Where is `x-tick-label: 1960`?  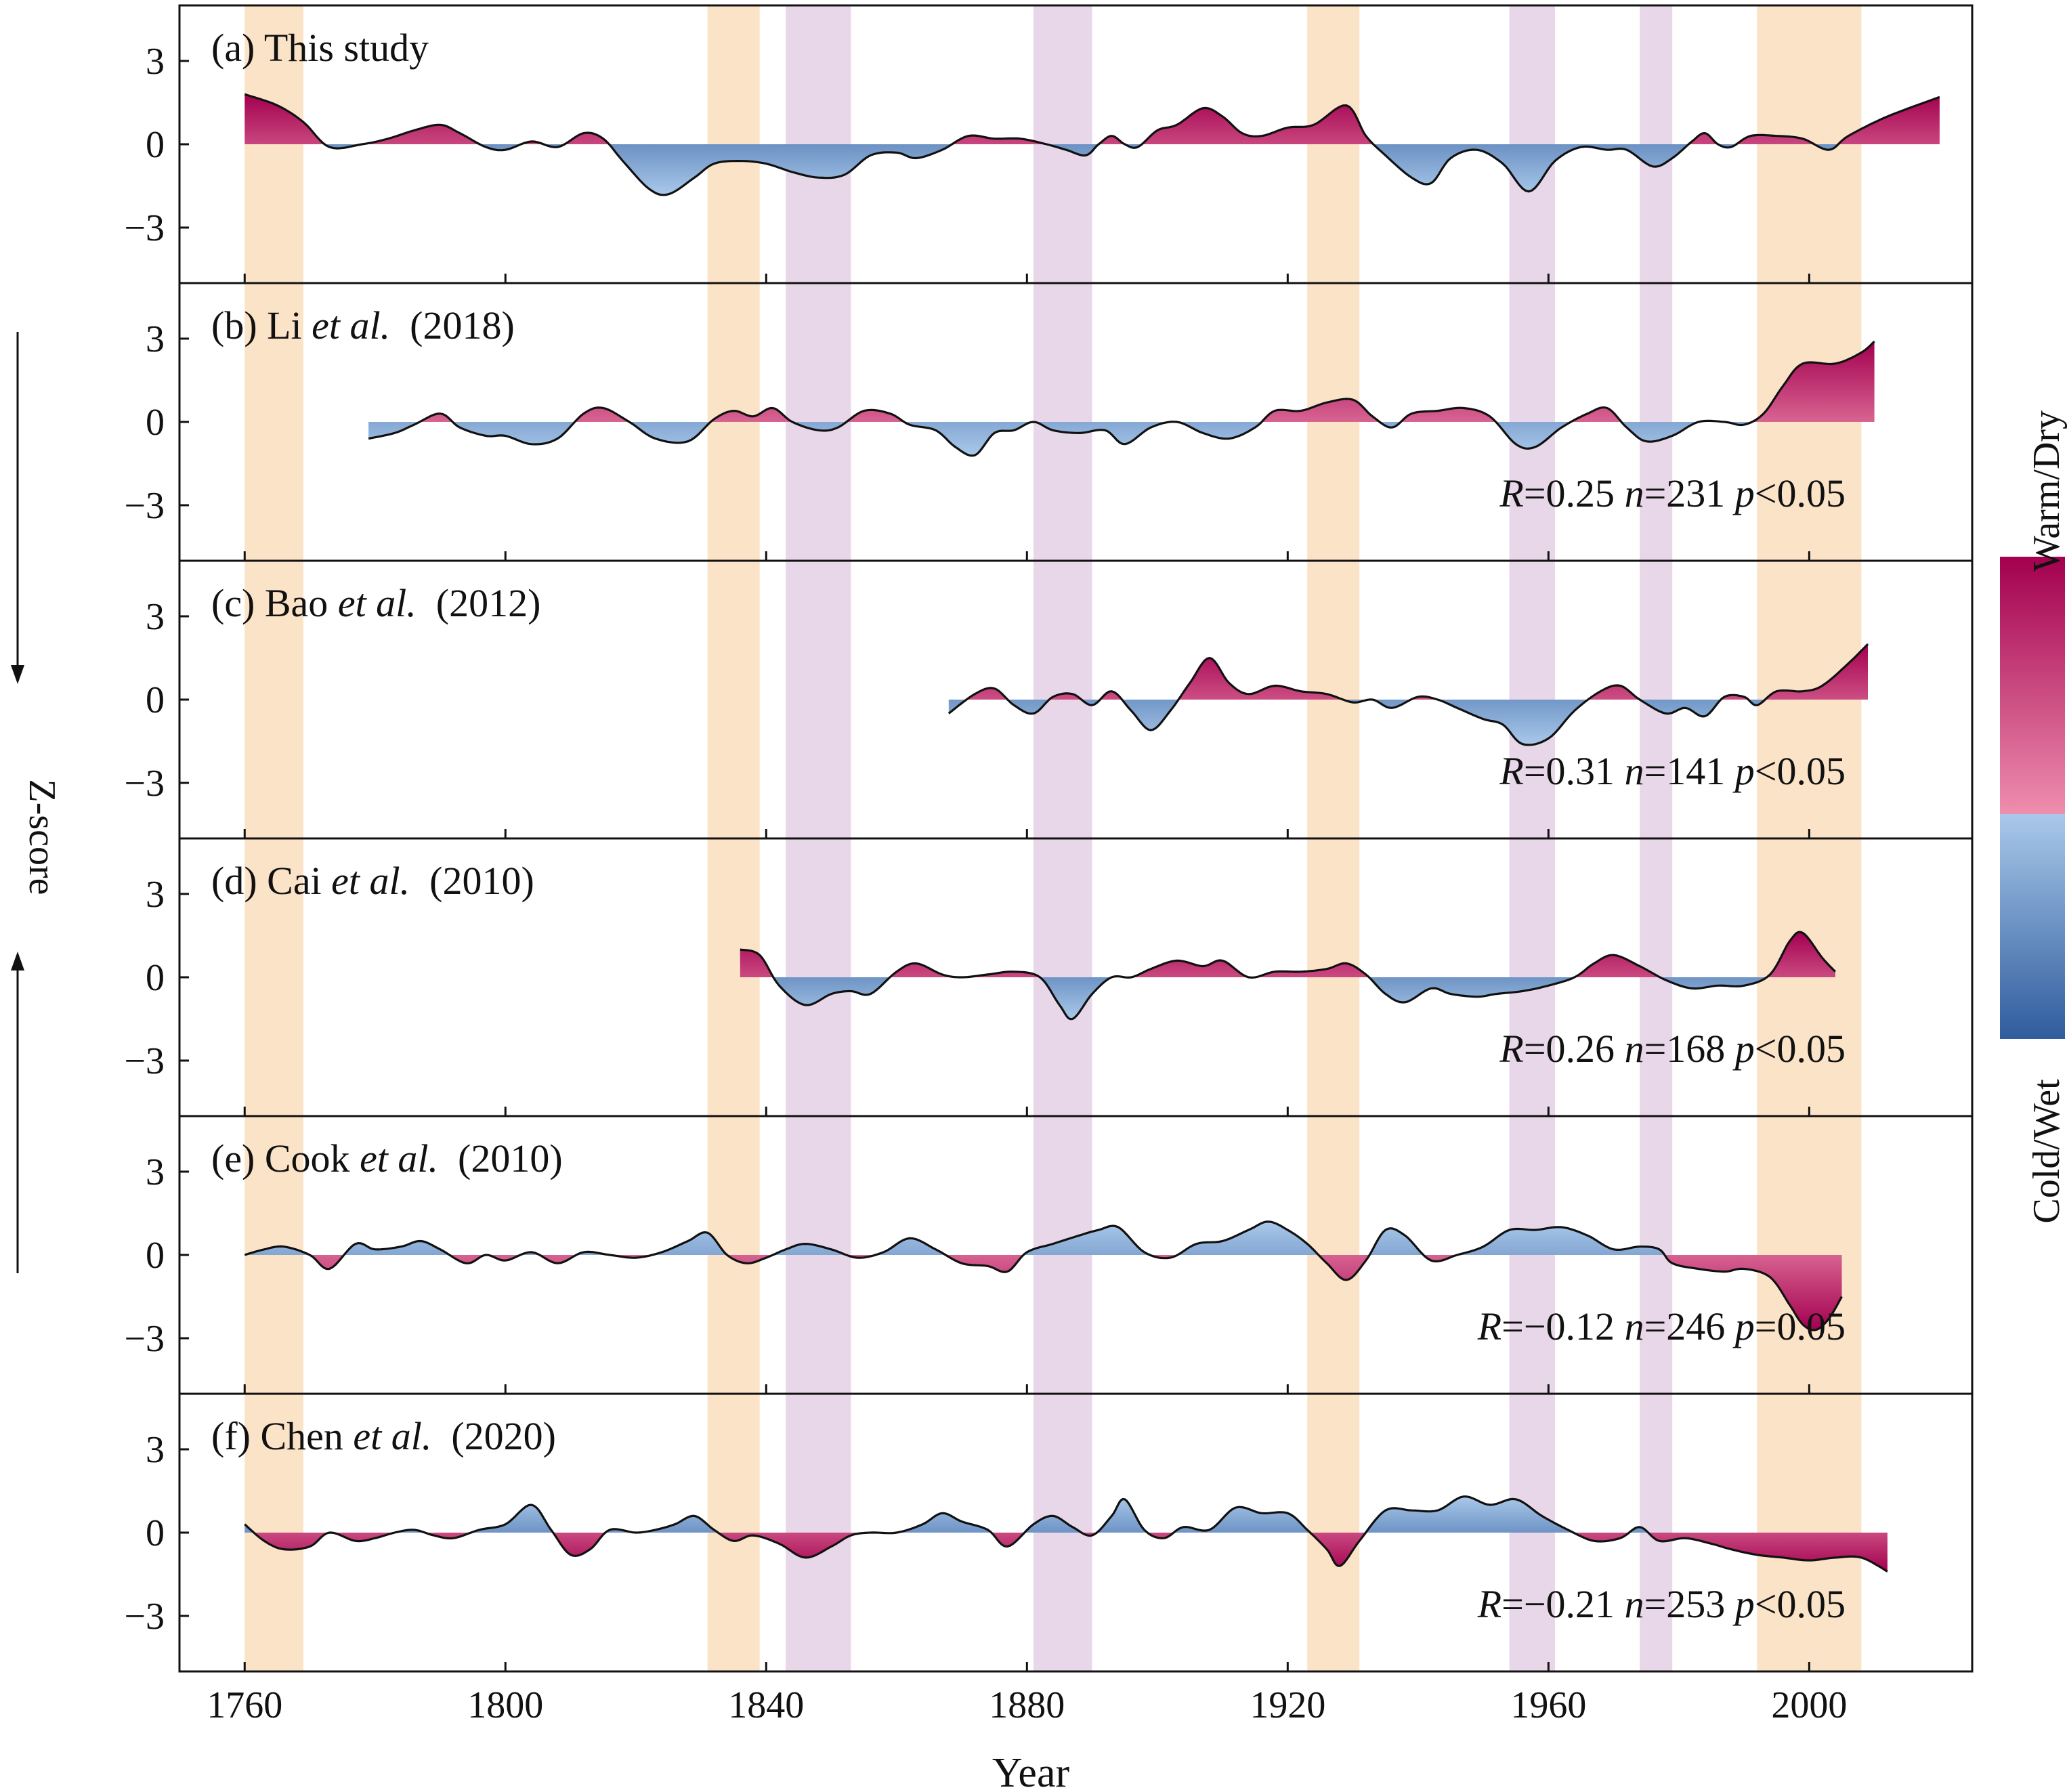
x-tick-label: 1960 is located at coordinates (1548, 1705).